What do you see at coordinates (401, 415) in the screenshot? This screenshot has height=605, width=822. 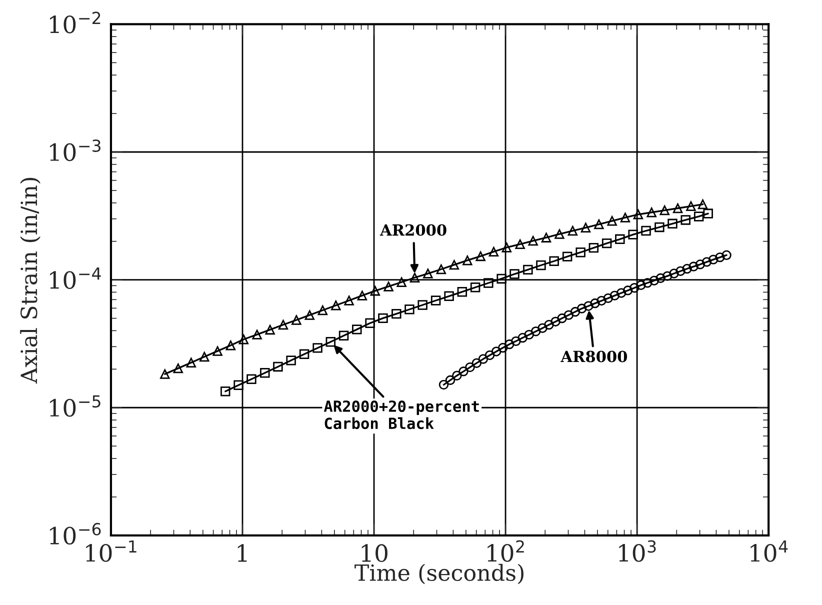 I see `text: AR2000+20-percent Carbon Black` at bounding box center [401, 415].